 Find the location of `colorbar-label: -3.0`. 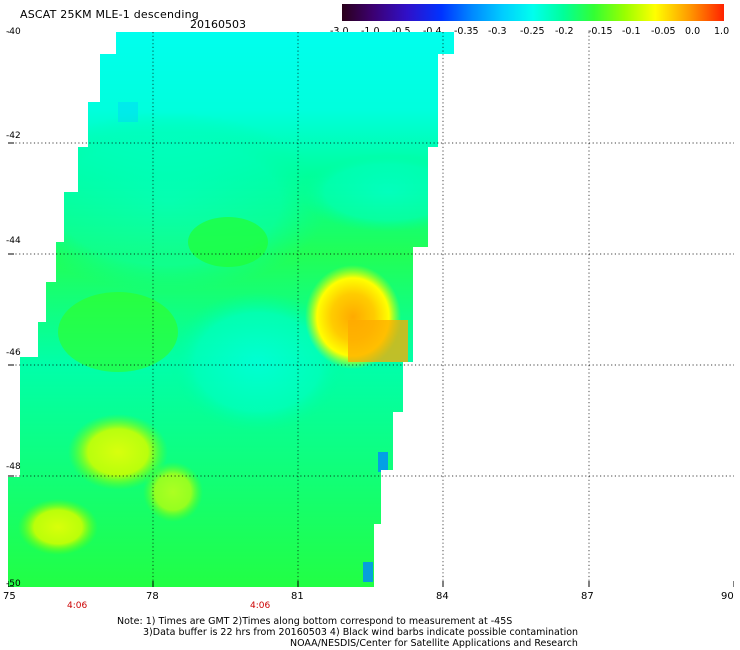

colorbar-label: -3.0 is located at coordinates (339, 31).